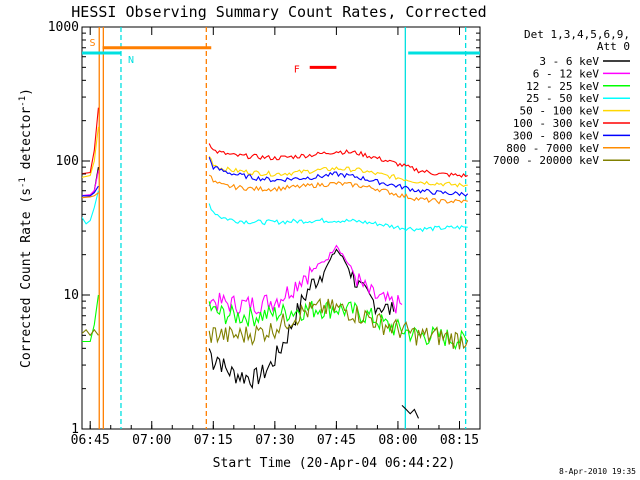 The width and height of the screenshot is (640, 480). What do you see at coordinates (274, 440) in the screenshot?
I see `x-tick-label: 07:30` at bounding box center [274, 440].